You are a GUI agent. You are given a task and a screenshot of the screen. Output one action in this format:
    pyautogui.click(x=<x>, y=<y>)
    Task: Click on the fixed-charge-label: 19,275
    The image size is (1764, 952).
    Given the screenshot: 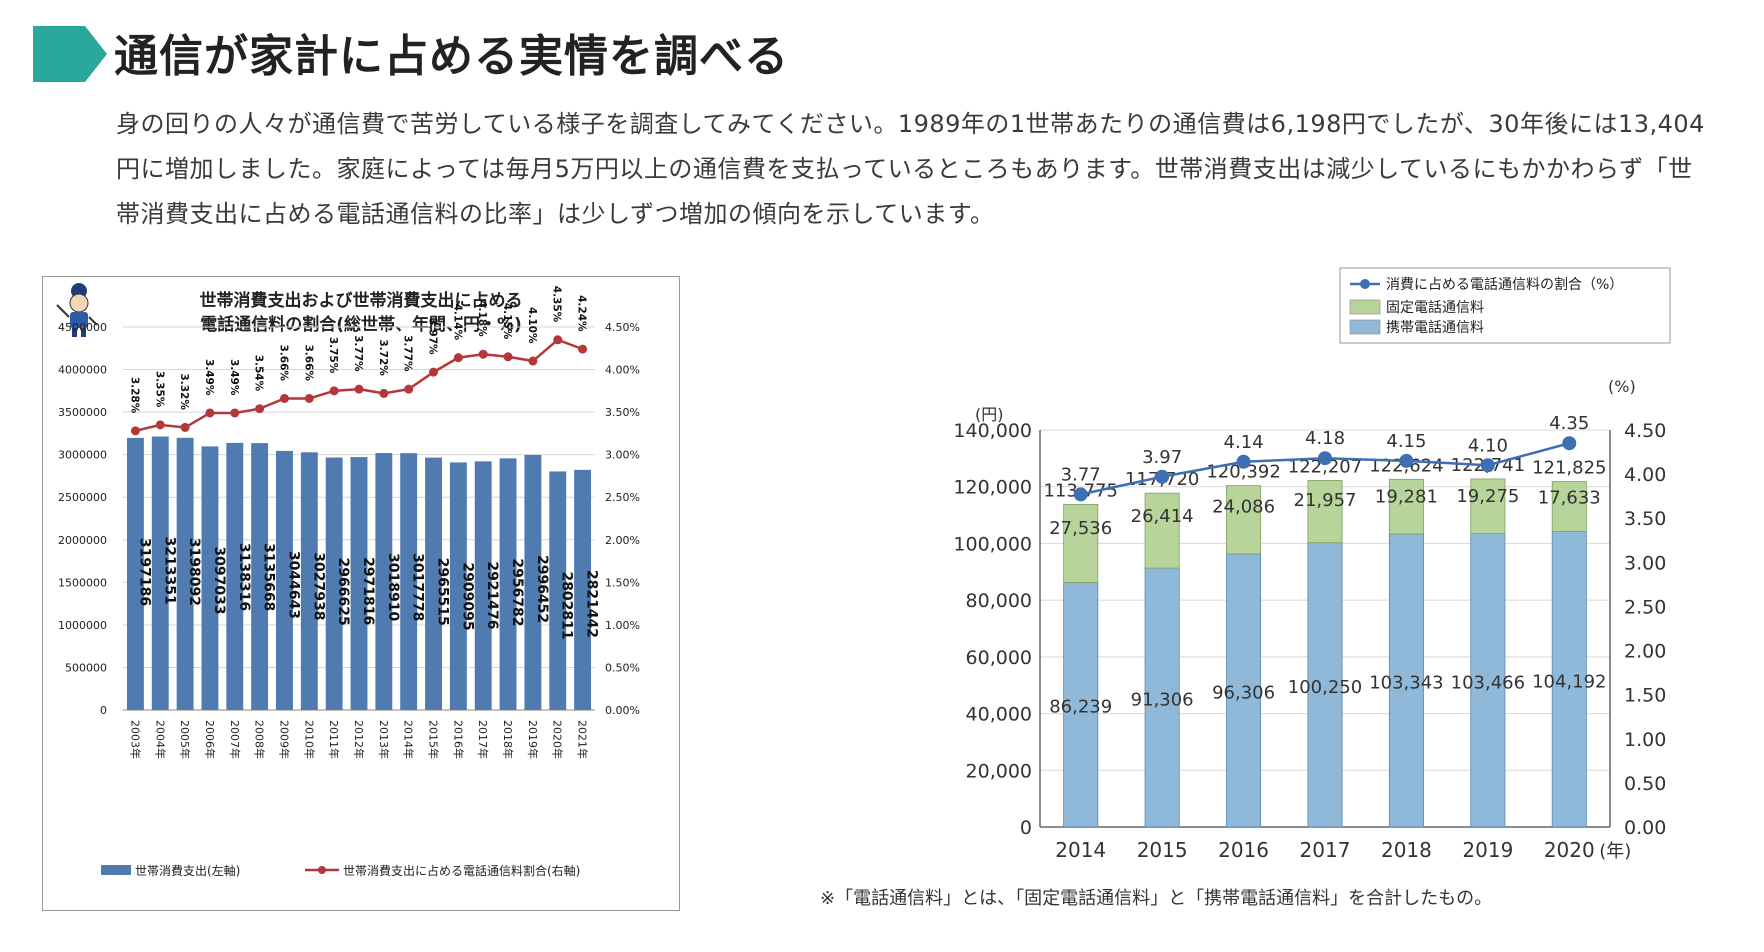 What is the action you would take?
    pyautogui.click(x=1487, y=496)
    